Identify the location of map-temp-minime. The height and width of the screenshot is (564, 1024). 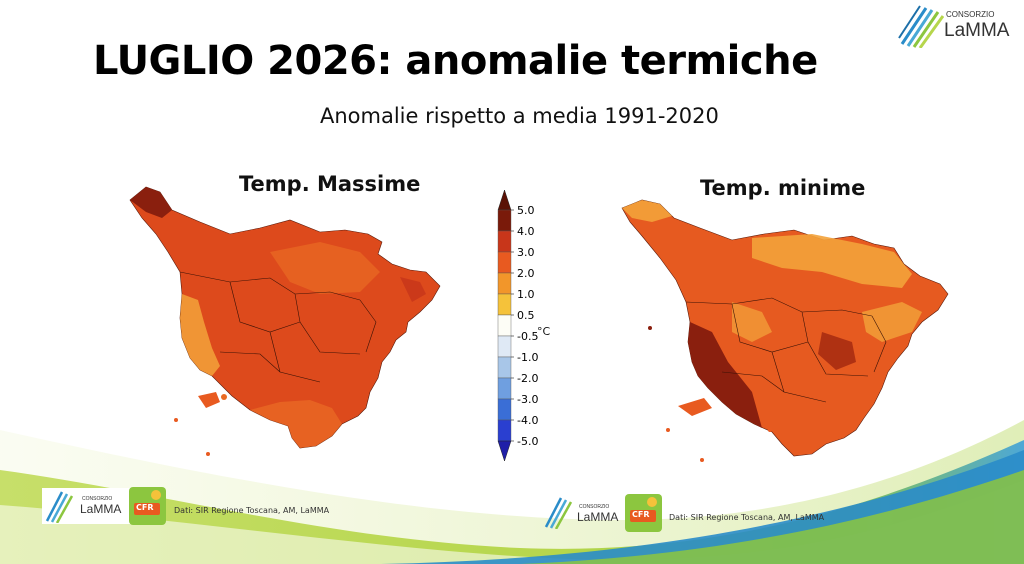
(785, 330).